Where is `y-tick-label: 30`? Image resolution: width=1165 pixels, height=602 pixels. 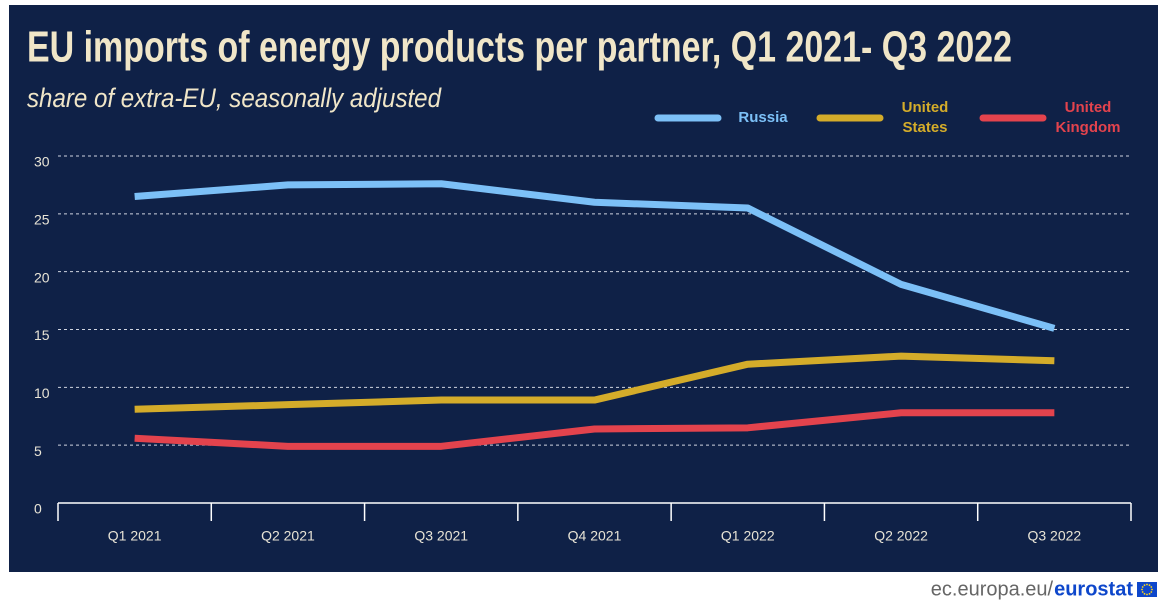
y-tick-label: 30 is located at coordinates (42, 162).